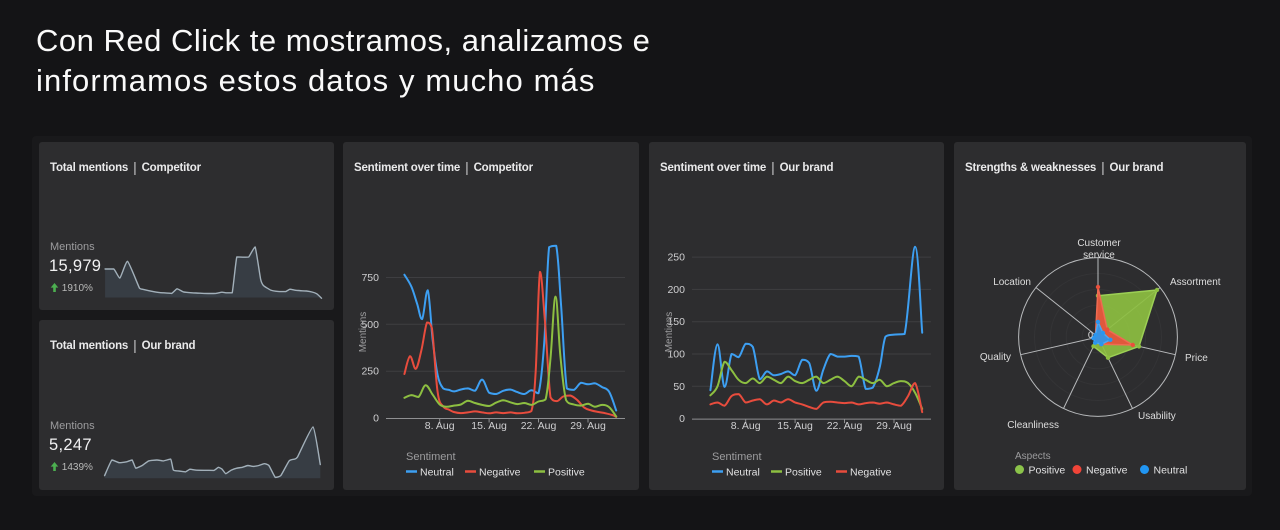 This screenshot has height=530, width=1280. I want to click on svg-text: Cleanliness, so click(1033, 425).